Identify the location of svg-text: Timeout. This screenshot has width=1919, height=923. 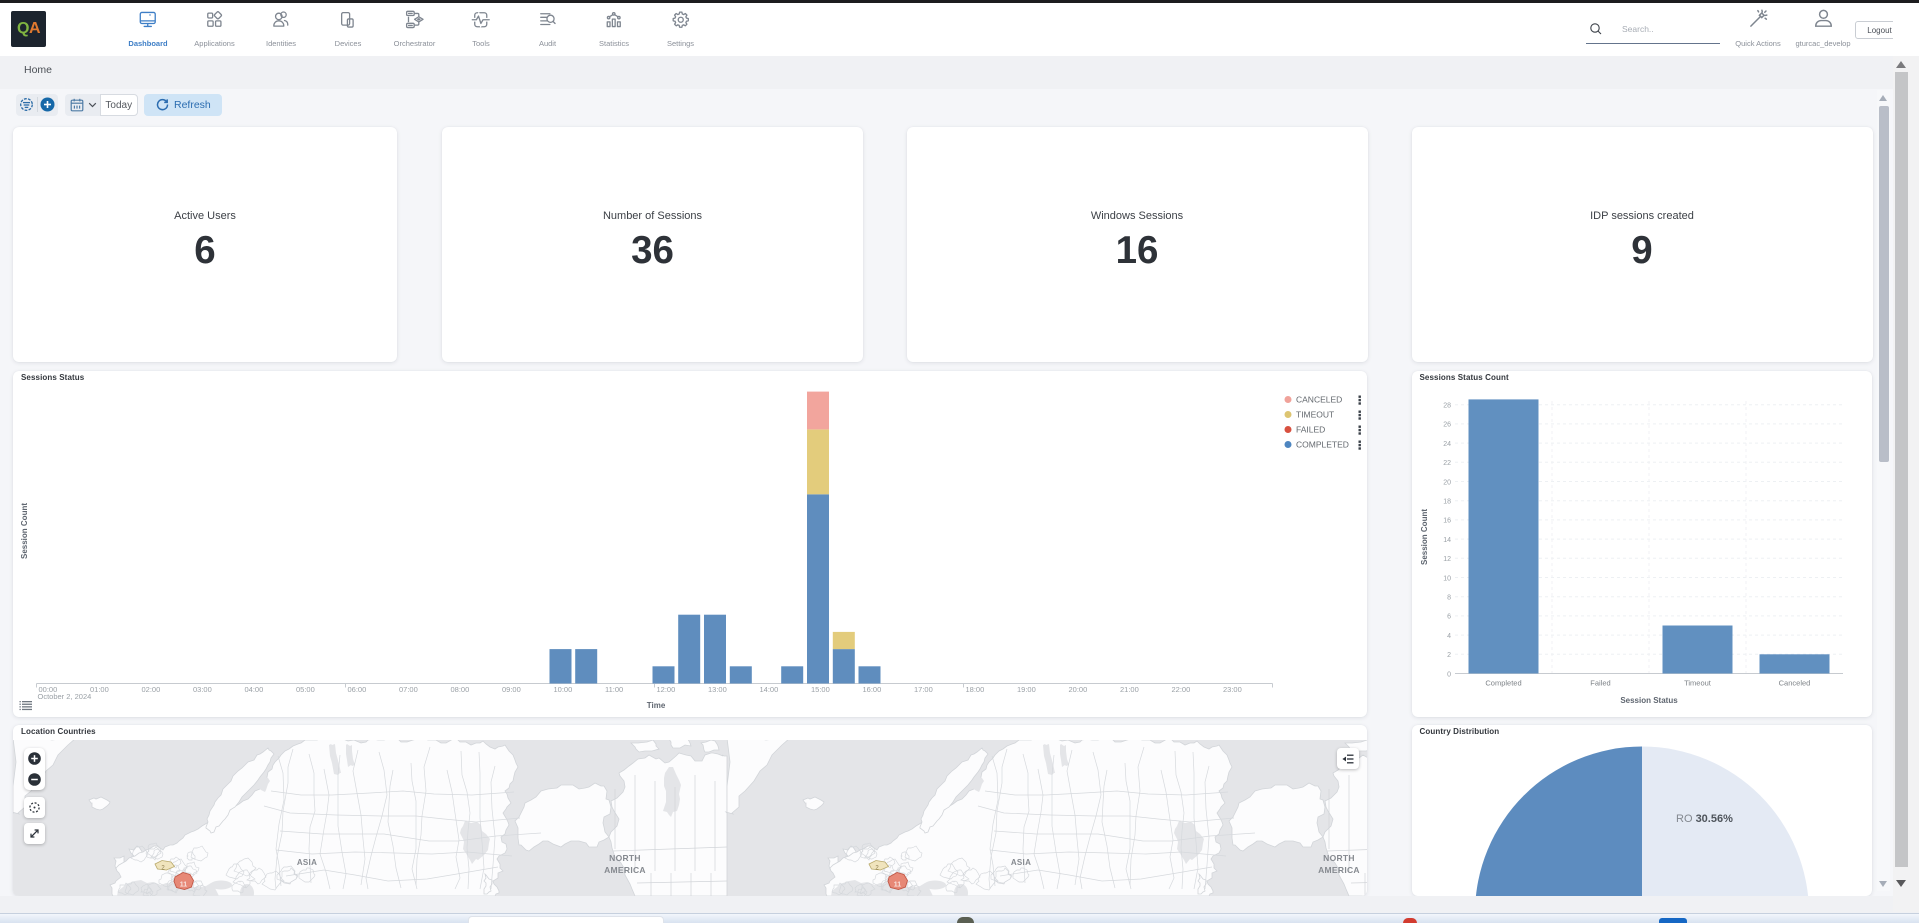
(1698, 682).